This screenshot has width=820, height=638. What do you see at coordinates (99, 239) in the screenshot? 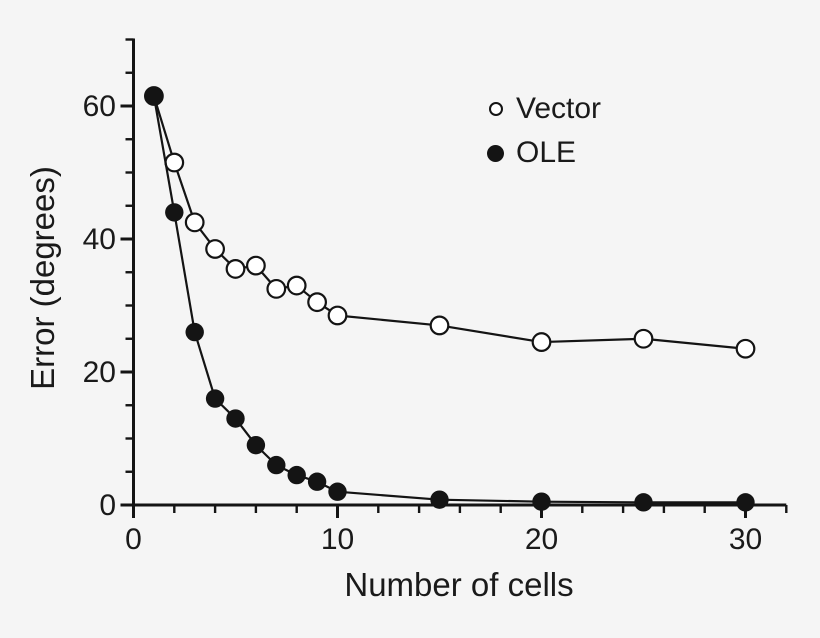
I see `y-tick-label: 40` at bounding box center [99, 239].